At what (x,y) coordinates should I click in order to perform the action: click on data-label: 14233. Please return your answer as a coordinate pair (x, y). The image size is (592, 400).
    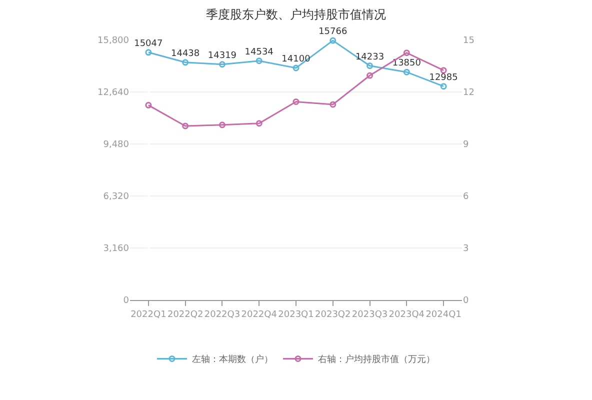
    Looking at the image, I should click on (369, 57).